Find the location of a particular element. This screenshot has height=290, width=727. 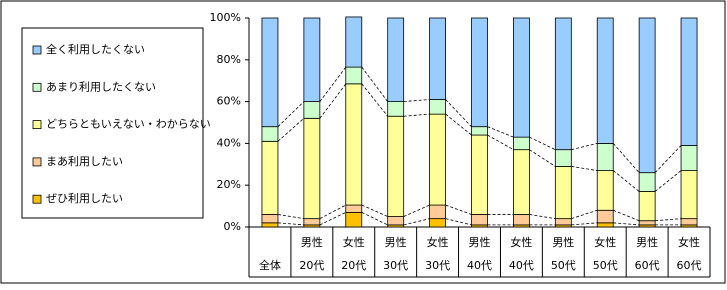

x-tick-label: 全体 is located at coordinates (270, 265).